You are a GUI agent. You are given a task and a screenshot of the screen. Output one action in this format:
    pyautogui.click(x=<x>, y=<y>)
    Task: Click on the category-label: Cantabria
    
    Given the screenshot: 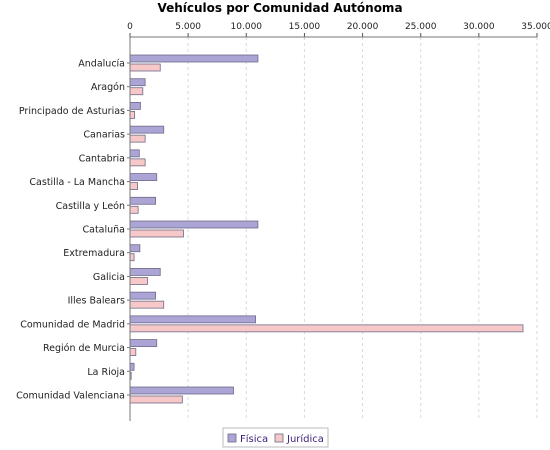 What is the action you would take?
    pyautogui.click(x=102, y=158)
    